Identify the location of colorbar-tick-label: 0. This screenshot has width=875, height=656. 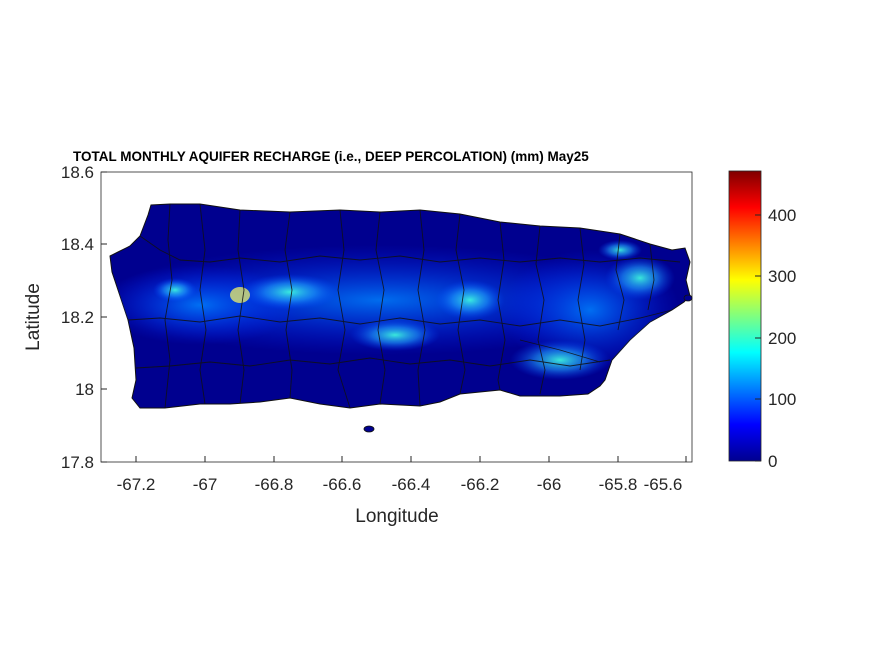
(772, 461).